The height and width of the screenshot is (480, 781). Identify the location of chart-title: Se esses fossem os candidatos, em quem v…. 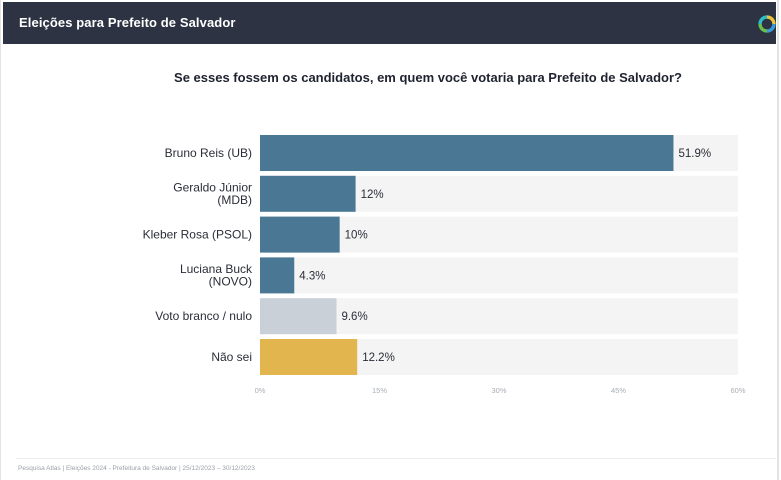
(428, 77).